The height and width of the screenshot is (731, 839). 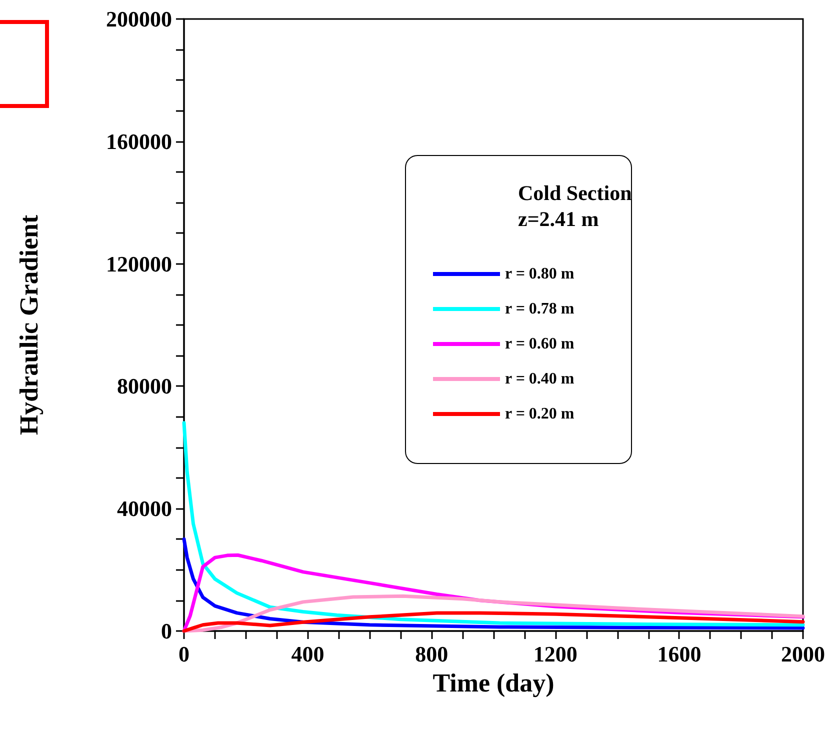 What do you see at coordinates (29, 325) in the screenshot?
I see `y-axis-title: Hydraulic Gradient` at bounding box center [29, 325].